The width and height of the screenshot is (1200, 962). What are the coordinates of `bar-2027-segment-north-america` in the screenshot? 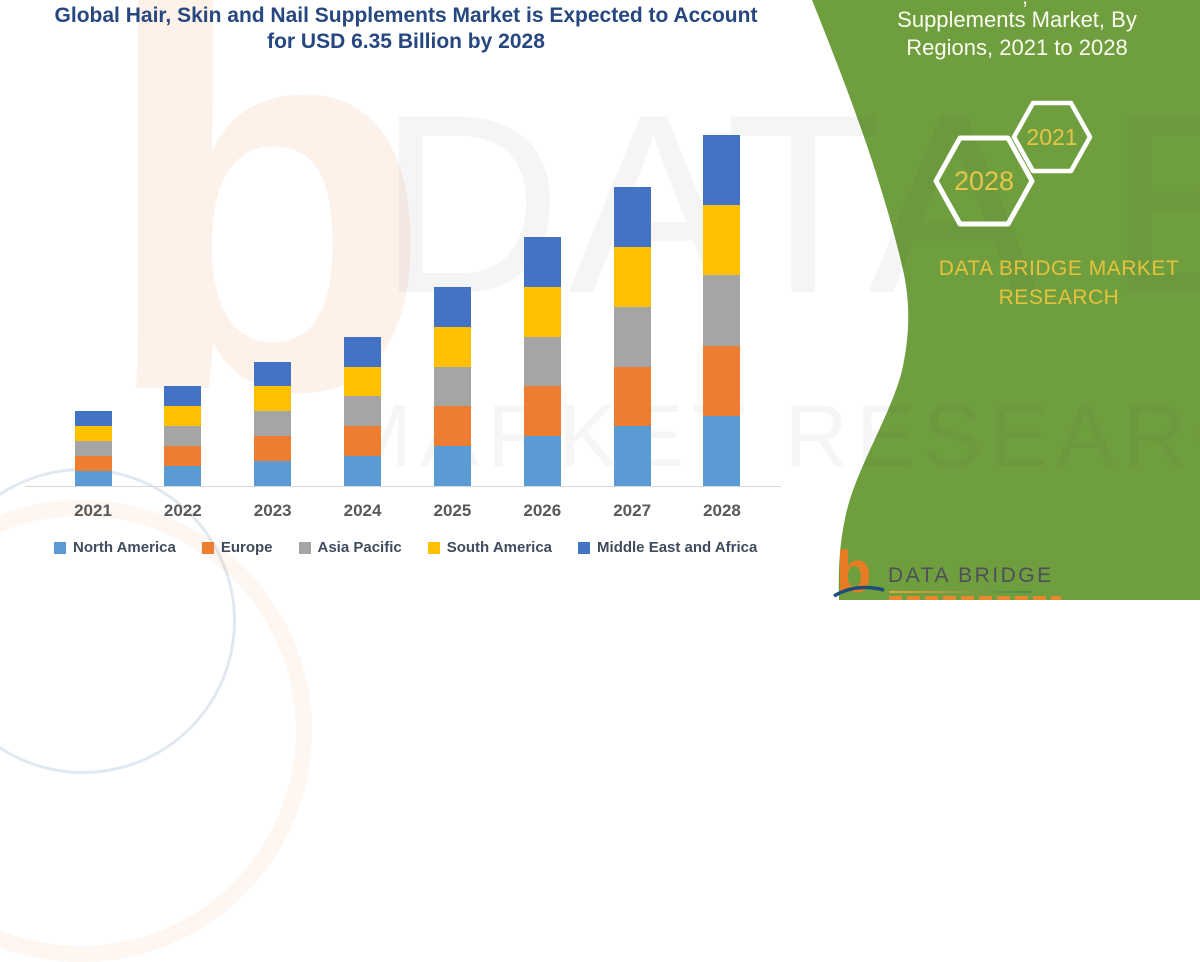 It's located at (632, 456).